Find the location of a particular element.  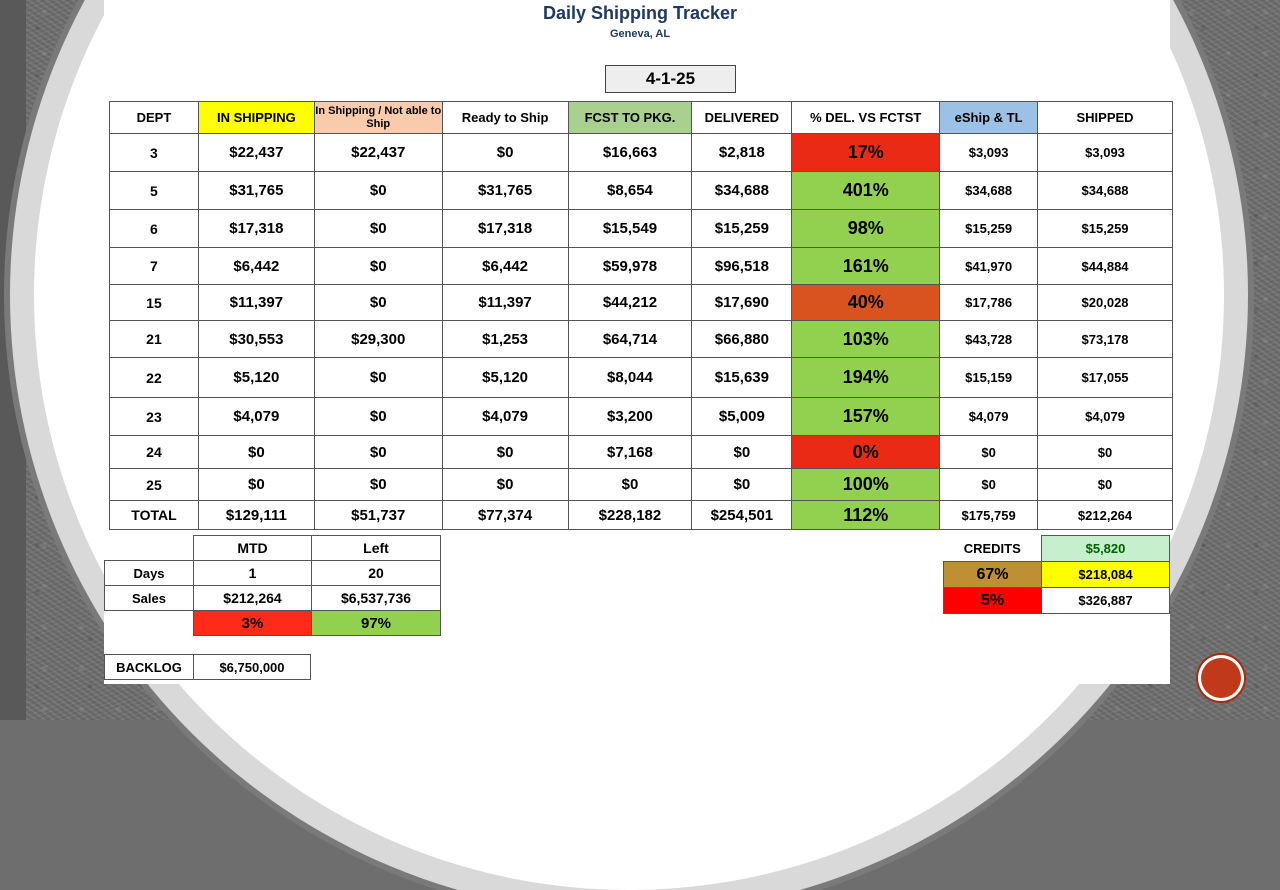

cell-delivered: $66,880 is located at coordinates (742, 339).